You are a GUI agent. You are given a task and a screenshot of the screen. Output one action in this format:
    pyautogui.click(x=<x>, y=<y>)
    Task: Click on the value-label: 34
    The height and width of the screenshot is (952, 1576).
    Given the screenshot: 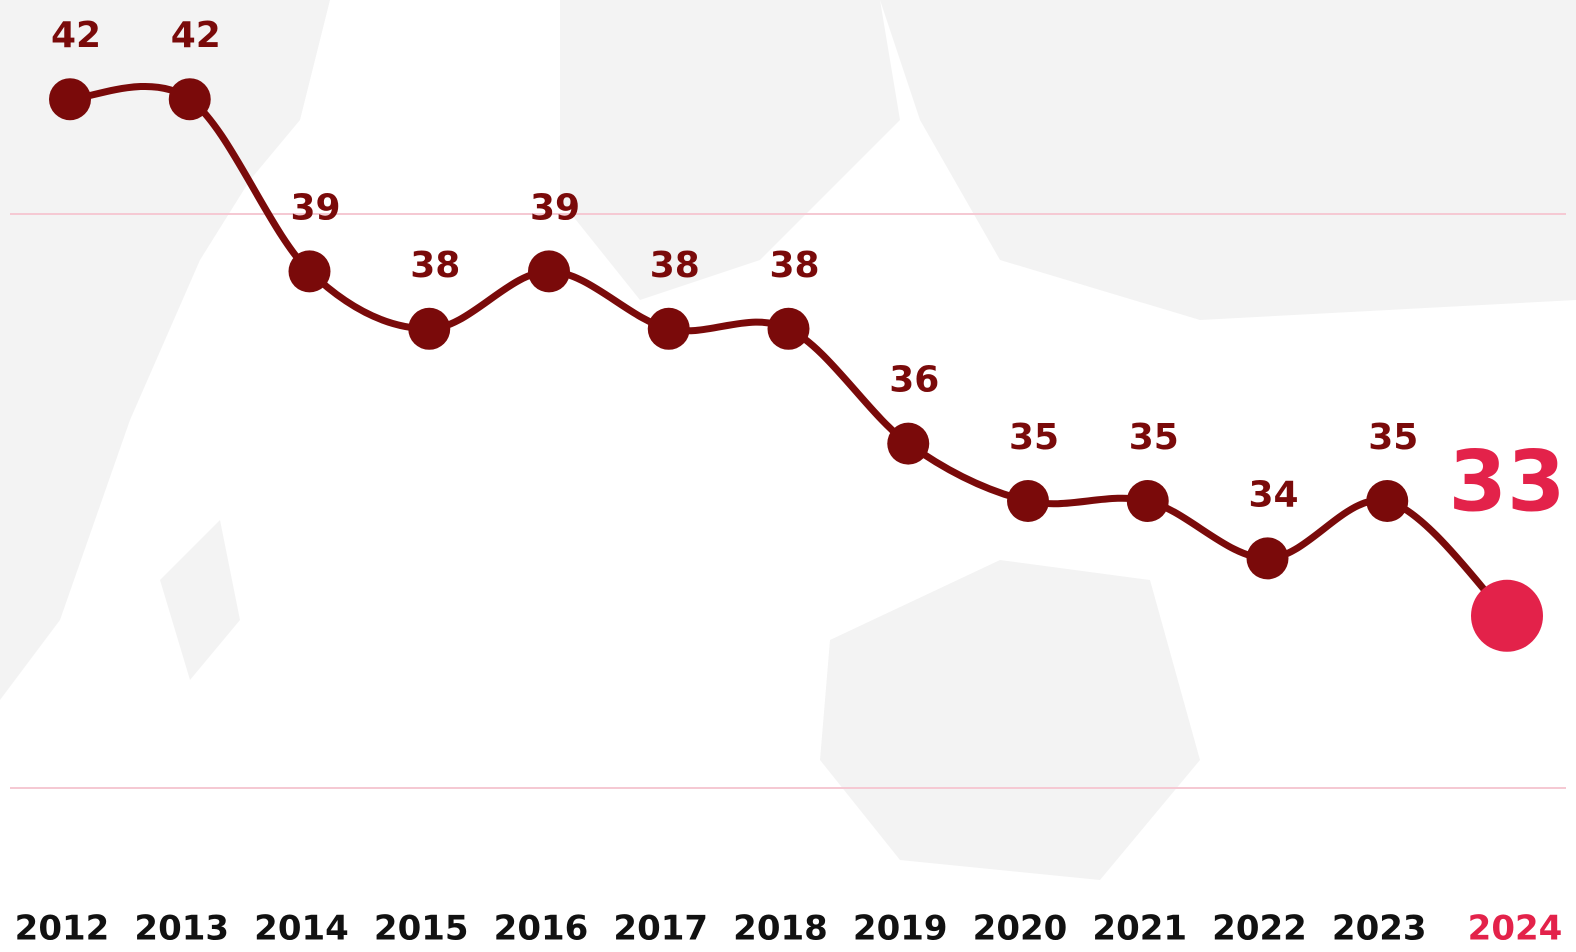 What is the action you would take?
    pyautogui.click(x=1273, y=494)
    